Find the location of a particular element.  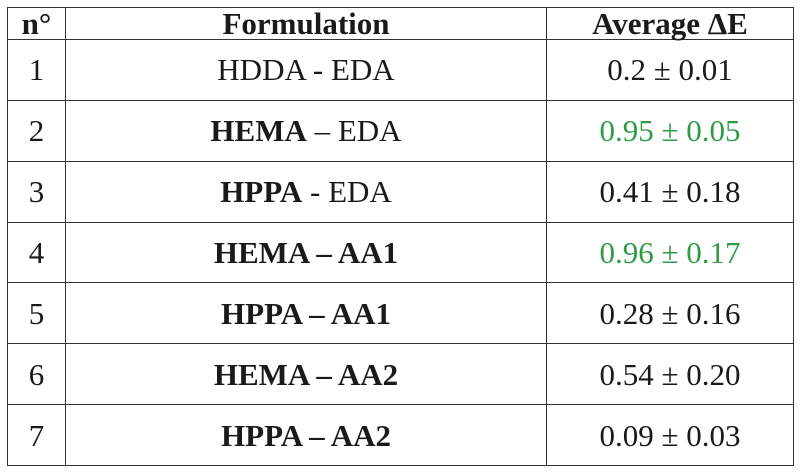

average-delta-e-value: 0.28 ± 0.16 is located at coordinates (670, 313).